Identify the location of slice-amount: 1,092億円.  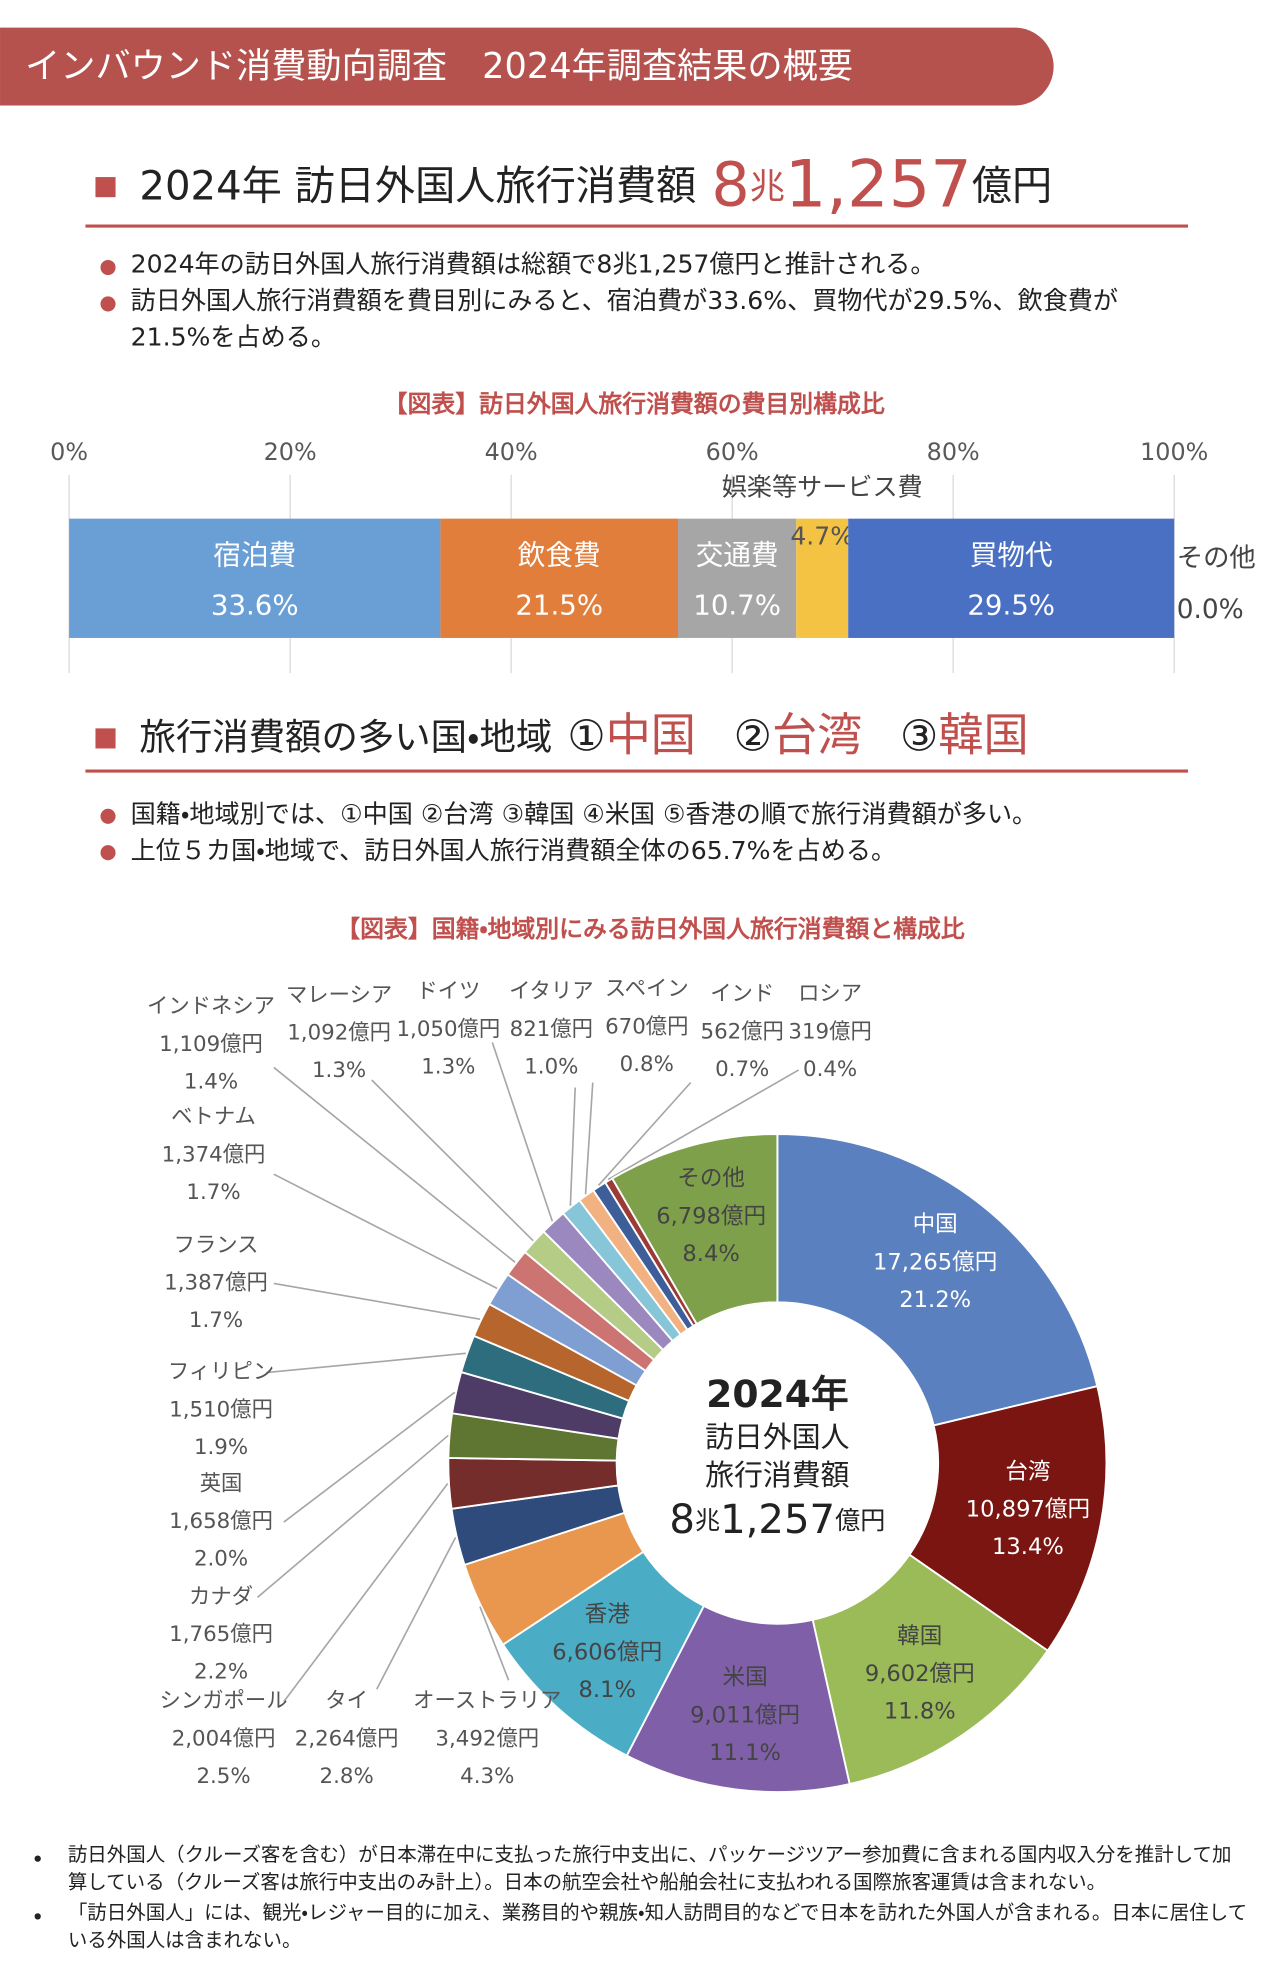
(339, 1033).